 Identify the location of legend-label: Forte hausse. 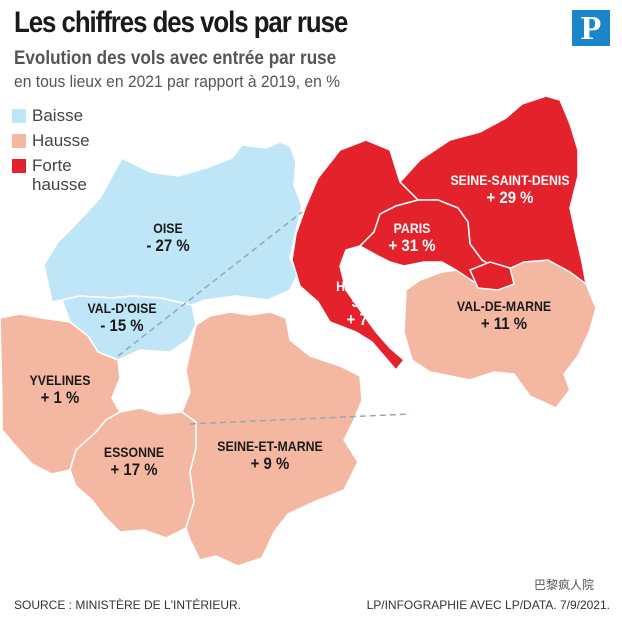
(59, 175).